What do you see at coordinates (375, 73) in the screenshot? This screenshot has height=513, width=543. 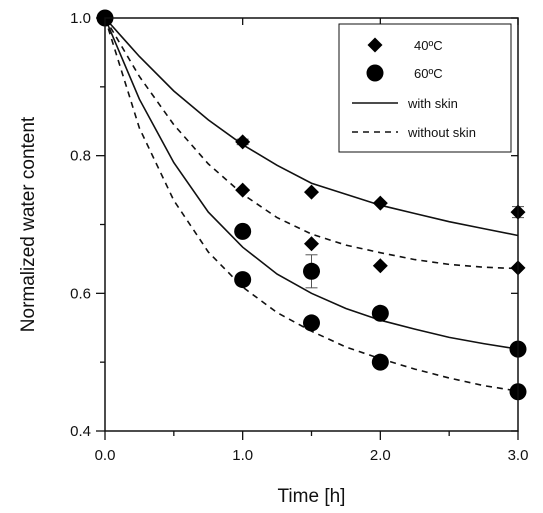 I see `legend-circle-icon` at bounding box center [375, 73].